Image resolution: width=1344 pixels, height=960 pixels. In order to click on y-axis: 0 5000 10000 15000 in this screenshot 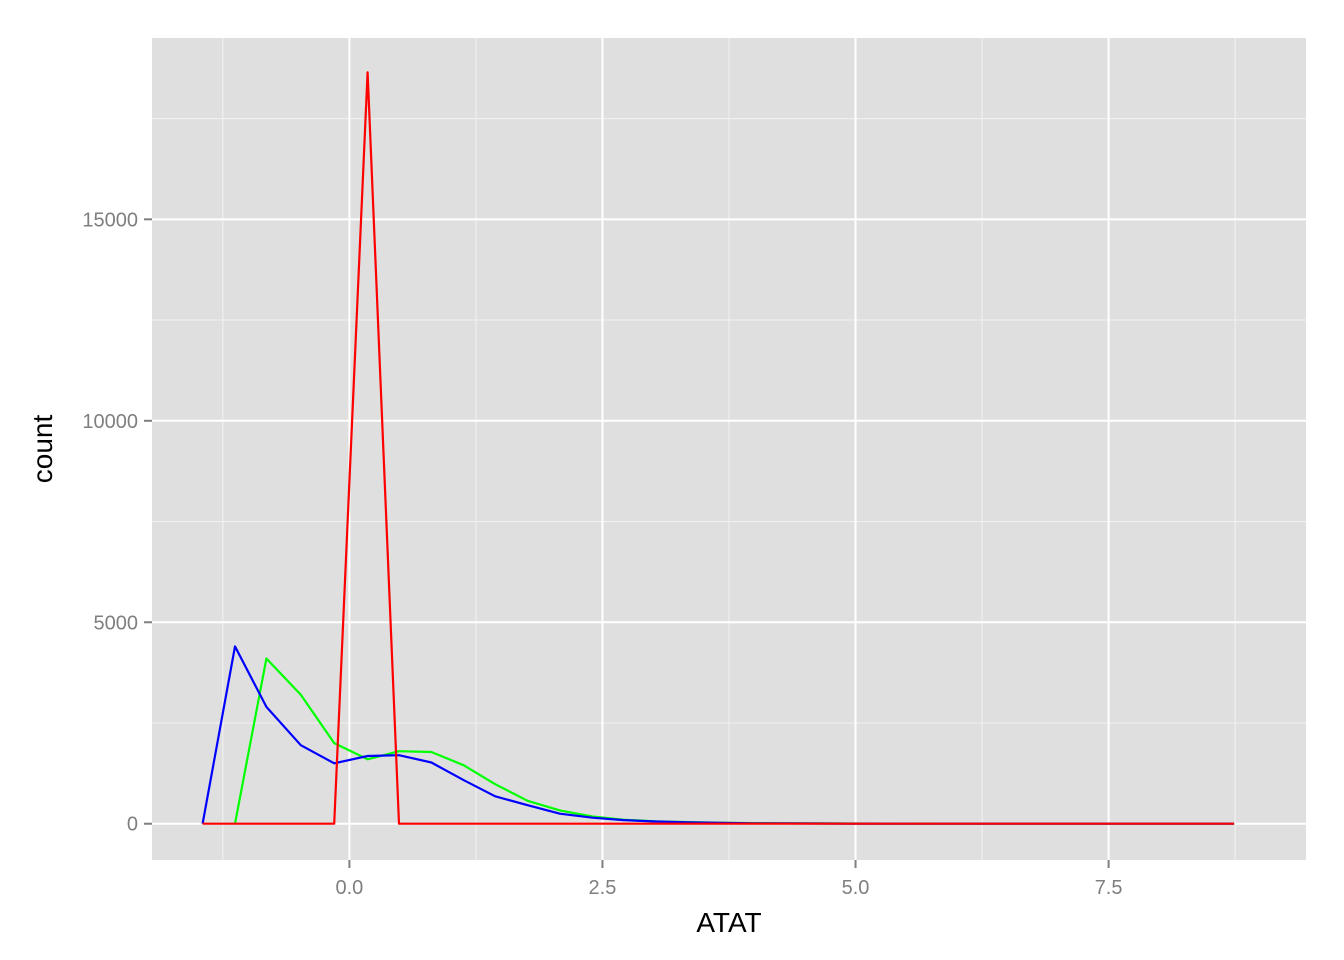, I will do `click(117, 522)`.